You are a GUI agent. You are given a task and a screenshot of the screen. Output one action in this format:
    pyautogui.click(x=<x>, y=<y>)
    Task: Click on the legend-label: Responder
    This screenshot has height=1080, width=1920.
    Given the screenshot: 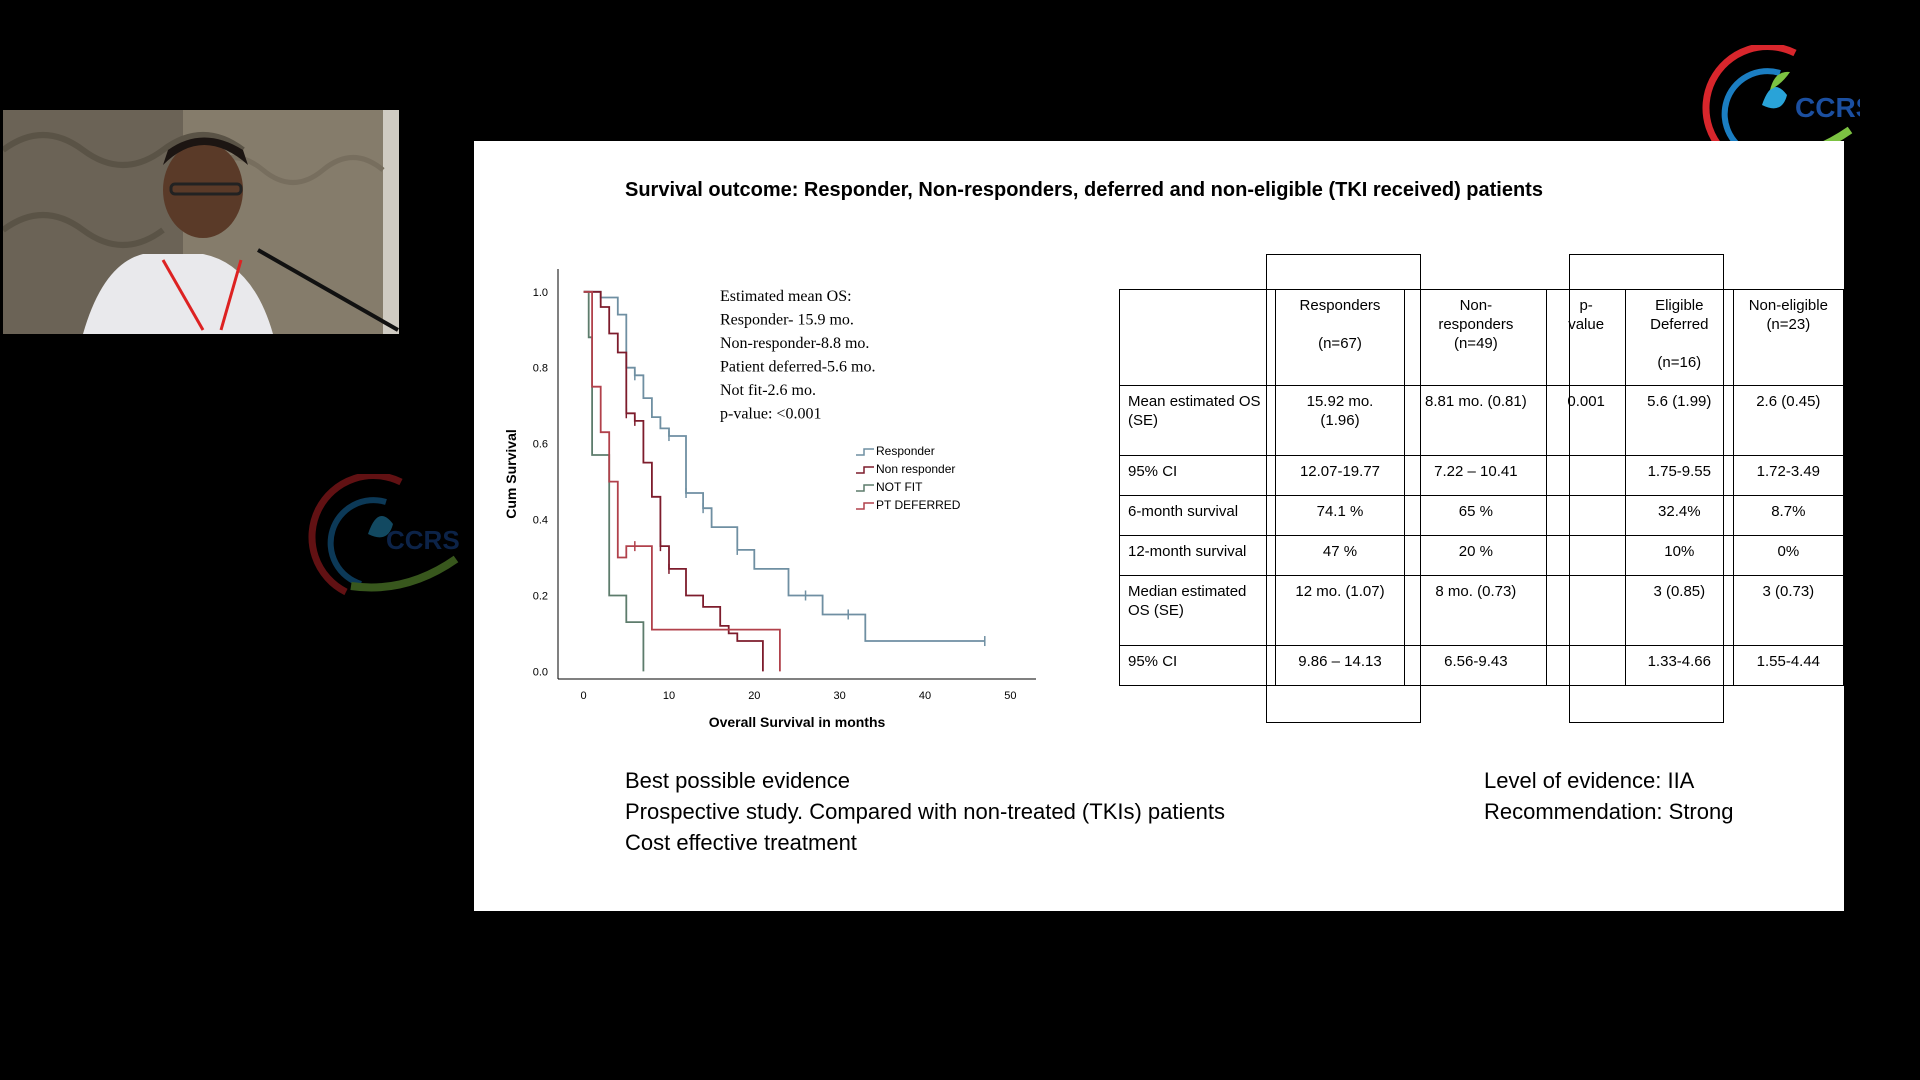 What is the action you would take?
    pyautogui.click(x=905, y=451)
    